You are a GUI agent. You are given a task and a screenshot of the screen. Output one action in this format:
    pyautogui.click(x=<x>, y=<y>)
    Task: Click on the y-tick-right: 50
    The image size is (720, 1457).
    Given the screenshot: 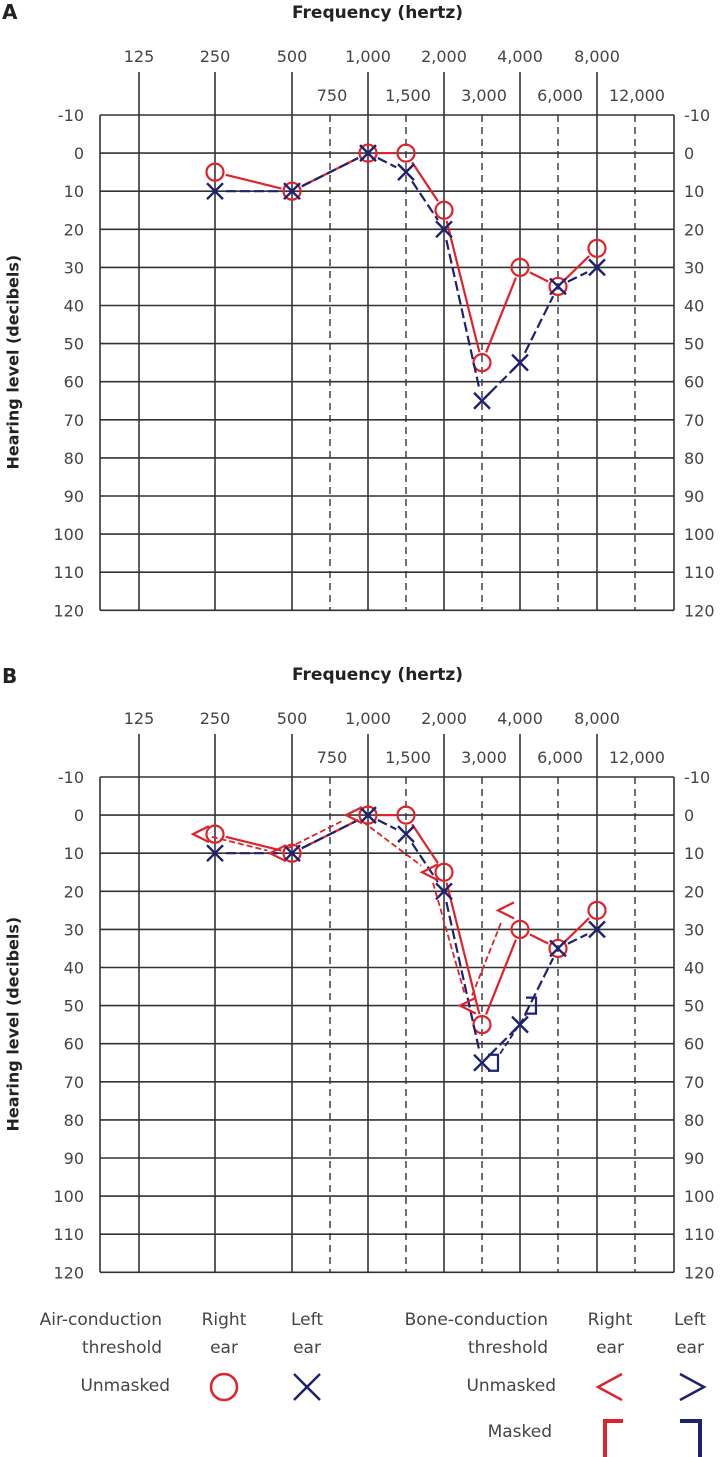 What is the action you would take?
    pyautogui.click(x=694, y=1006)
    